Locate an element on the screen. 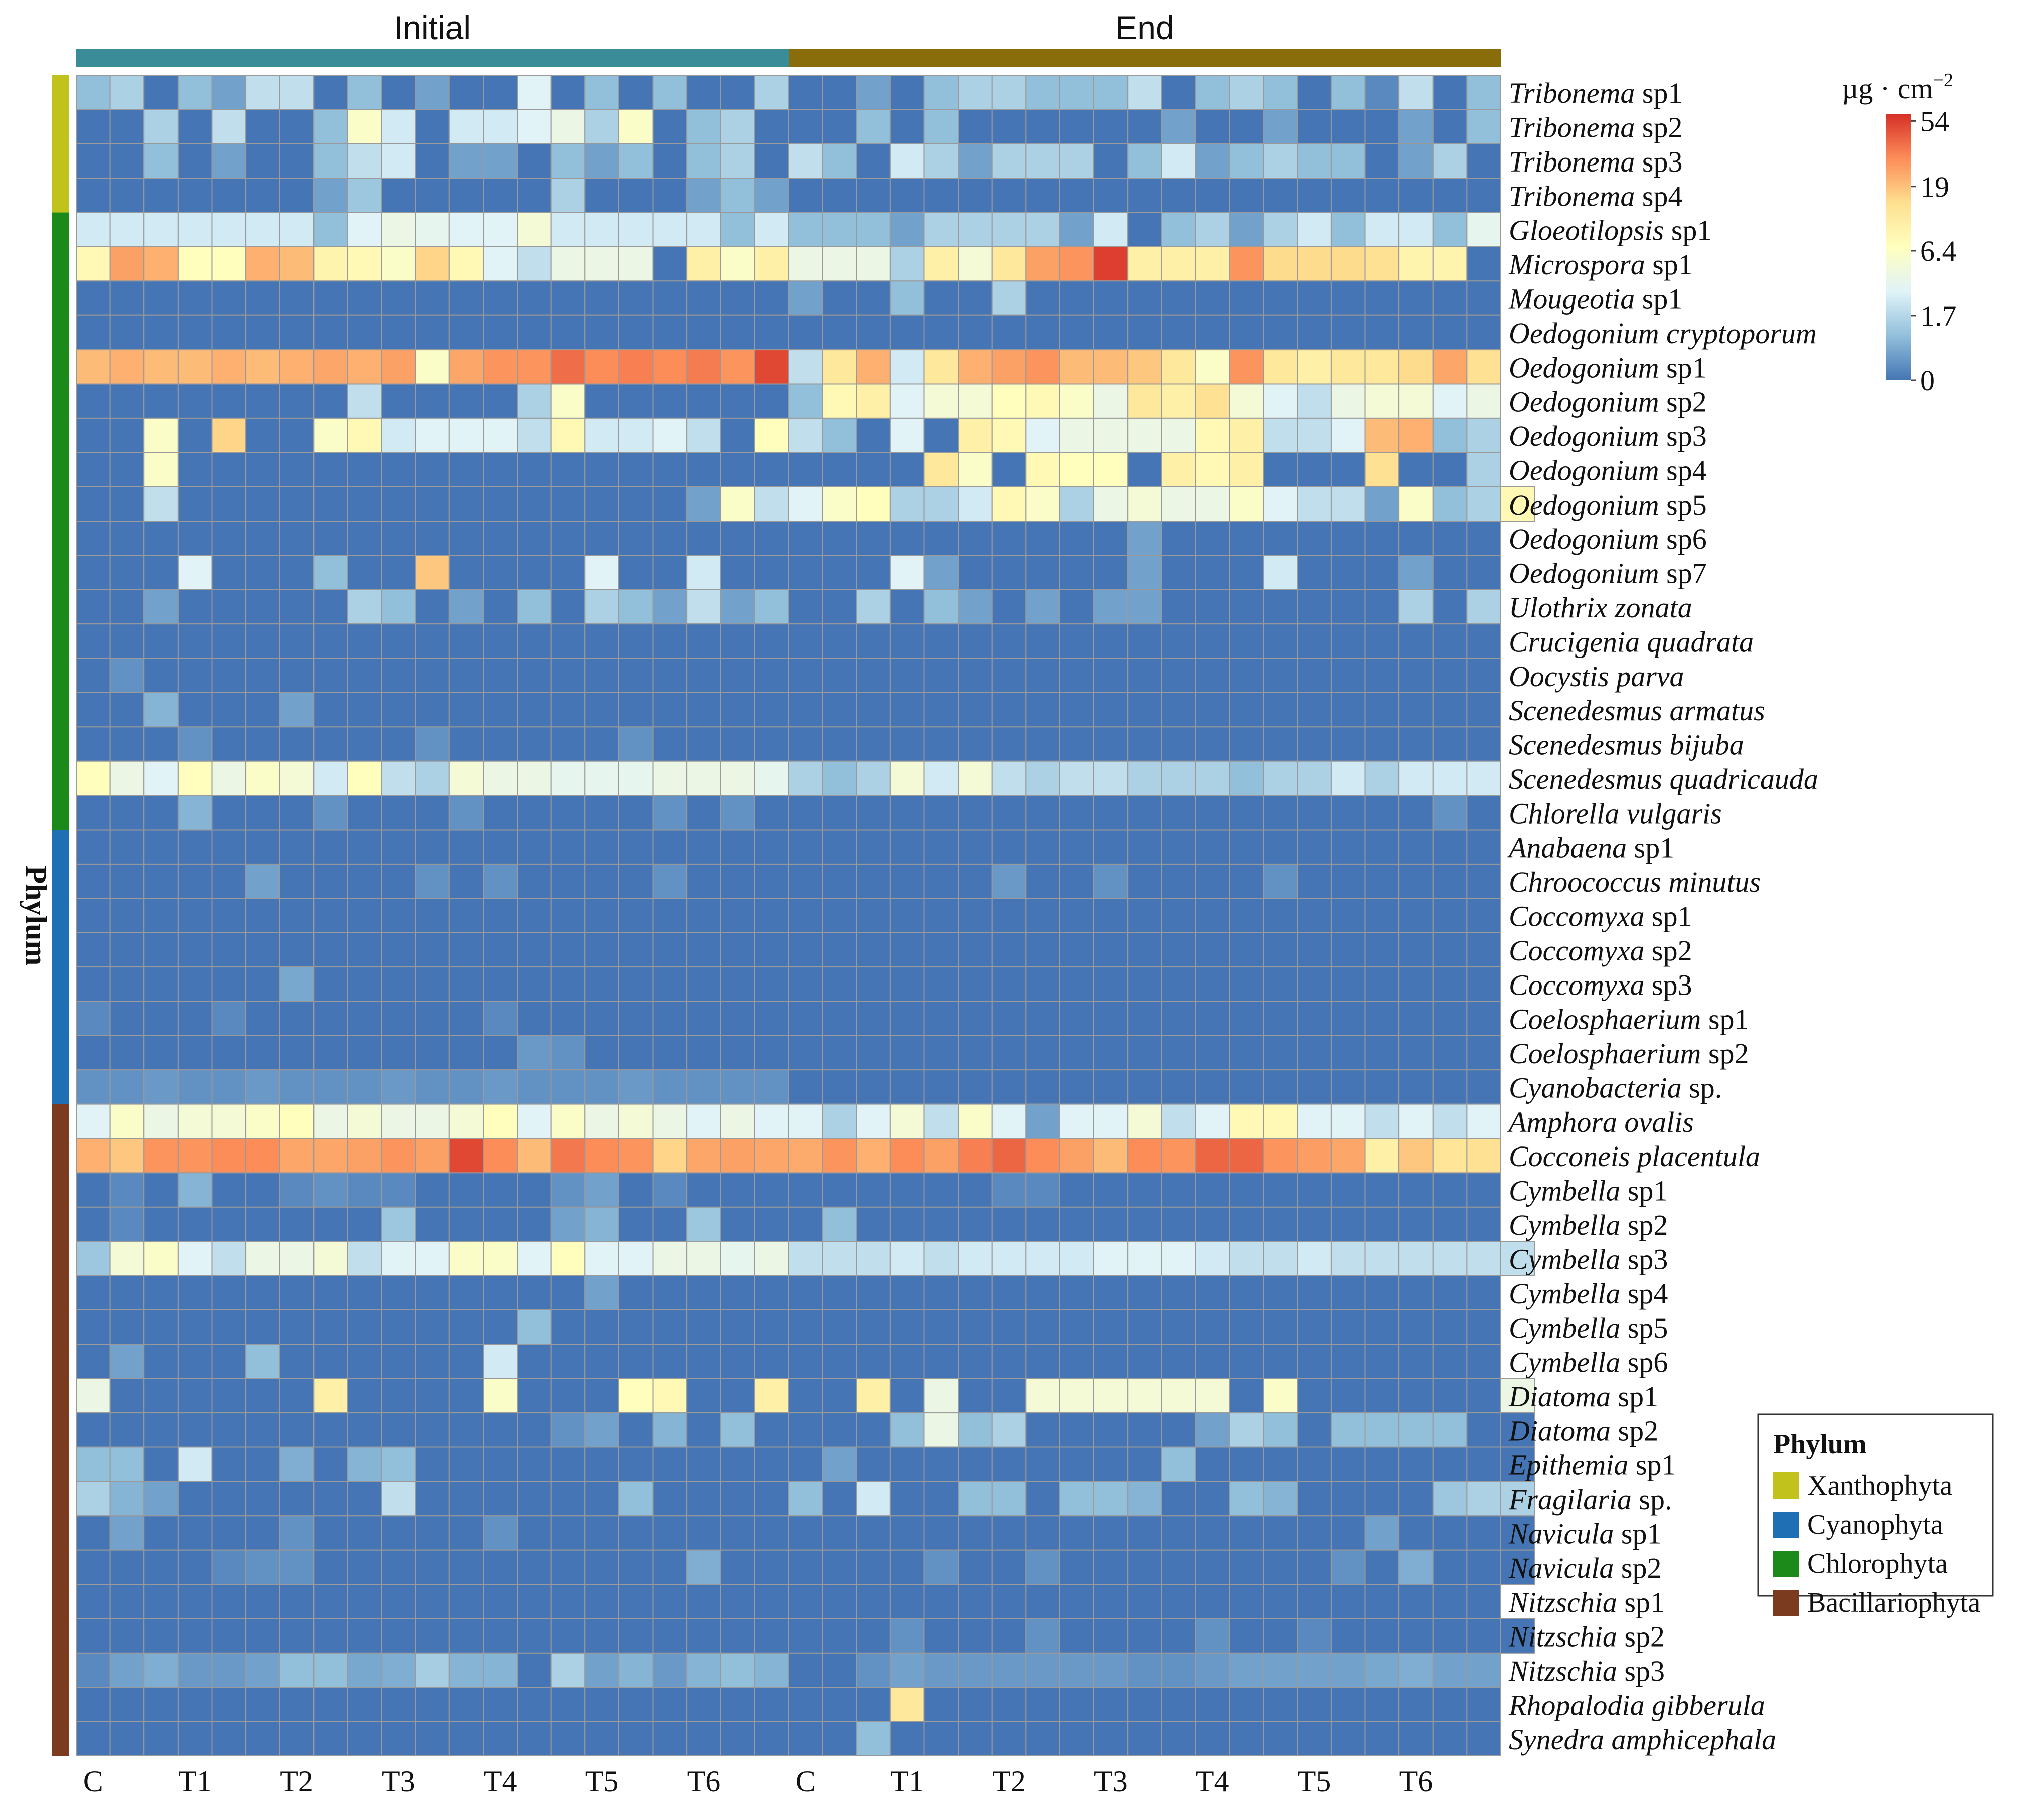  row-label: Oedogonium sp2 is located at coordinates (1608, 402).